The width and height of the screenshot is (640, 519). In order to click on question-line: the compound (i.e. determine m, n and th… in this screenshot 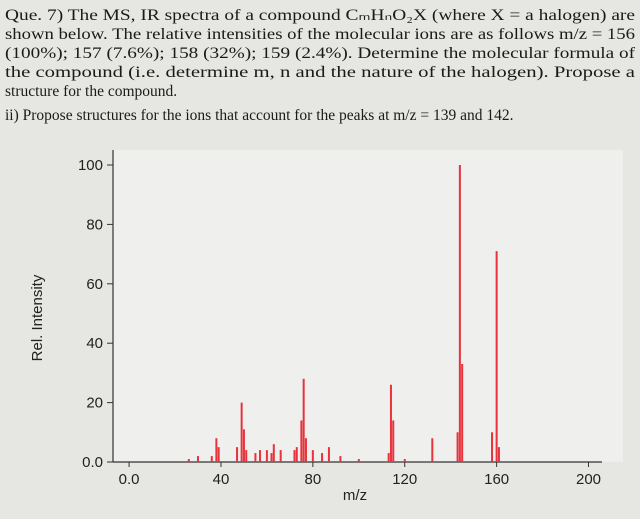, I will do `click(320, 72)`.